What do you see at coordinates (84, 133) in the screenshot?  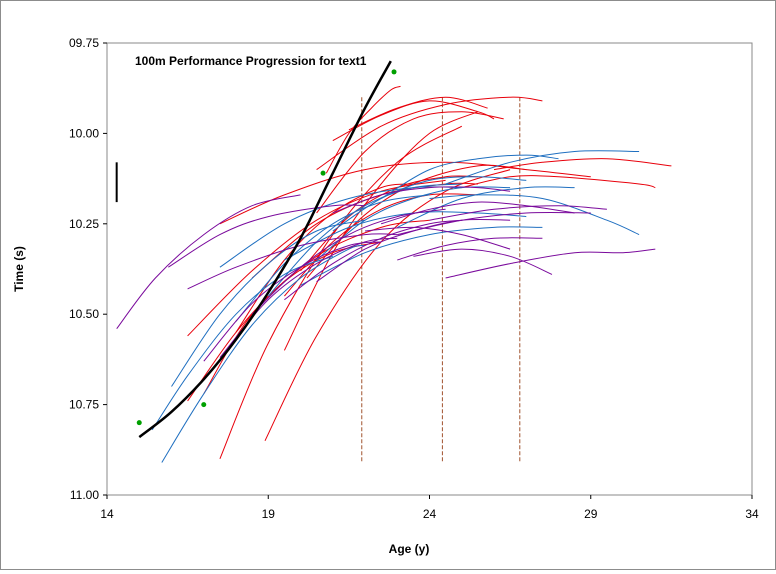 I see `y-tick-label: 10.00` at bounding box center [84, 133].